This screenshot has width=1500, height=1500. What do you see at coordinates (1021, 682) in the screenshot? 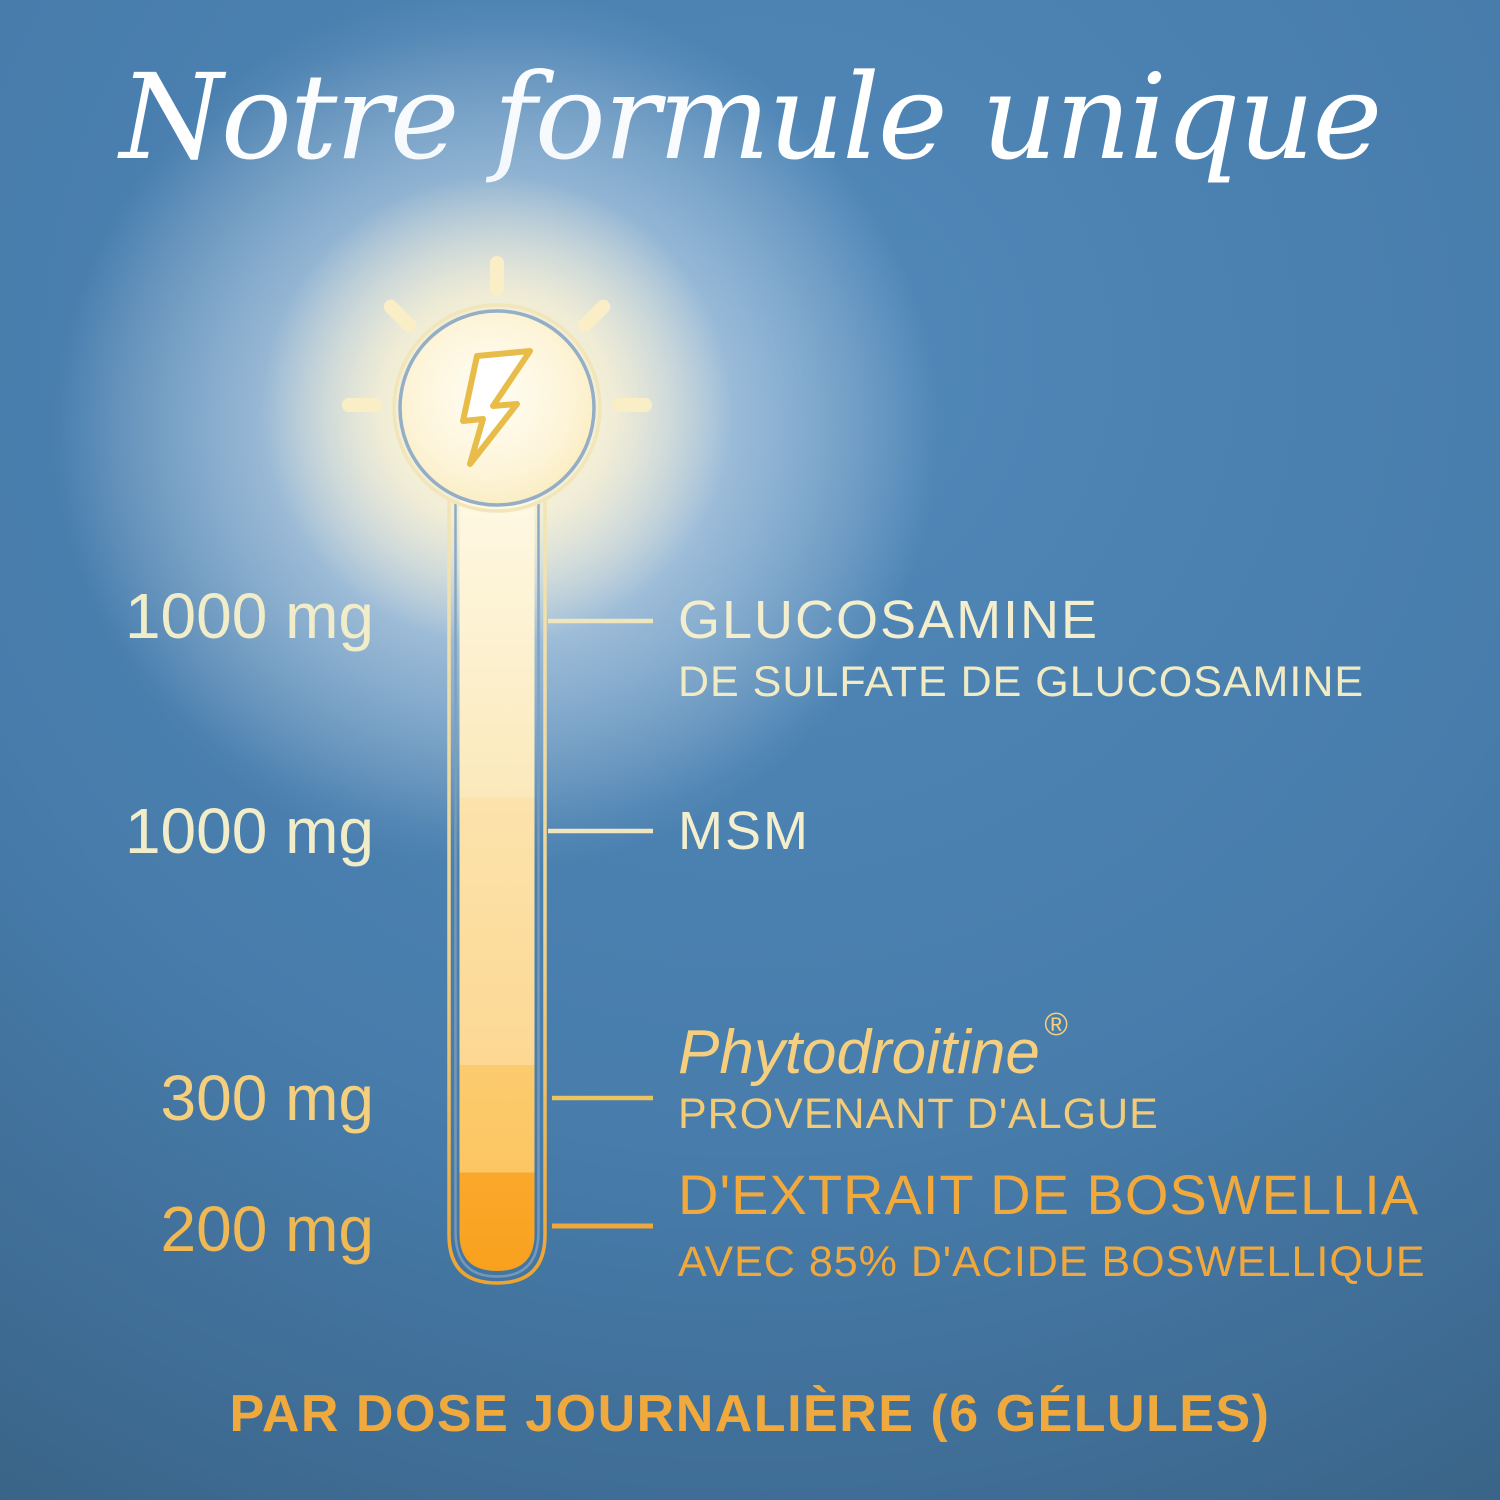
I see `sublabel-glucosamine: DE SULFATE DE GLUCOSAMINE` at bounding box center [1021, 682].